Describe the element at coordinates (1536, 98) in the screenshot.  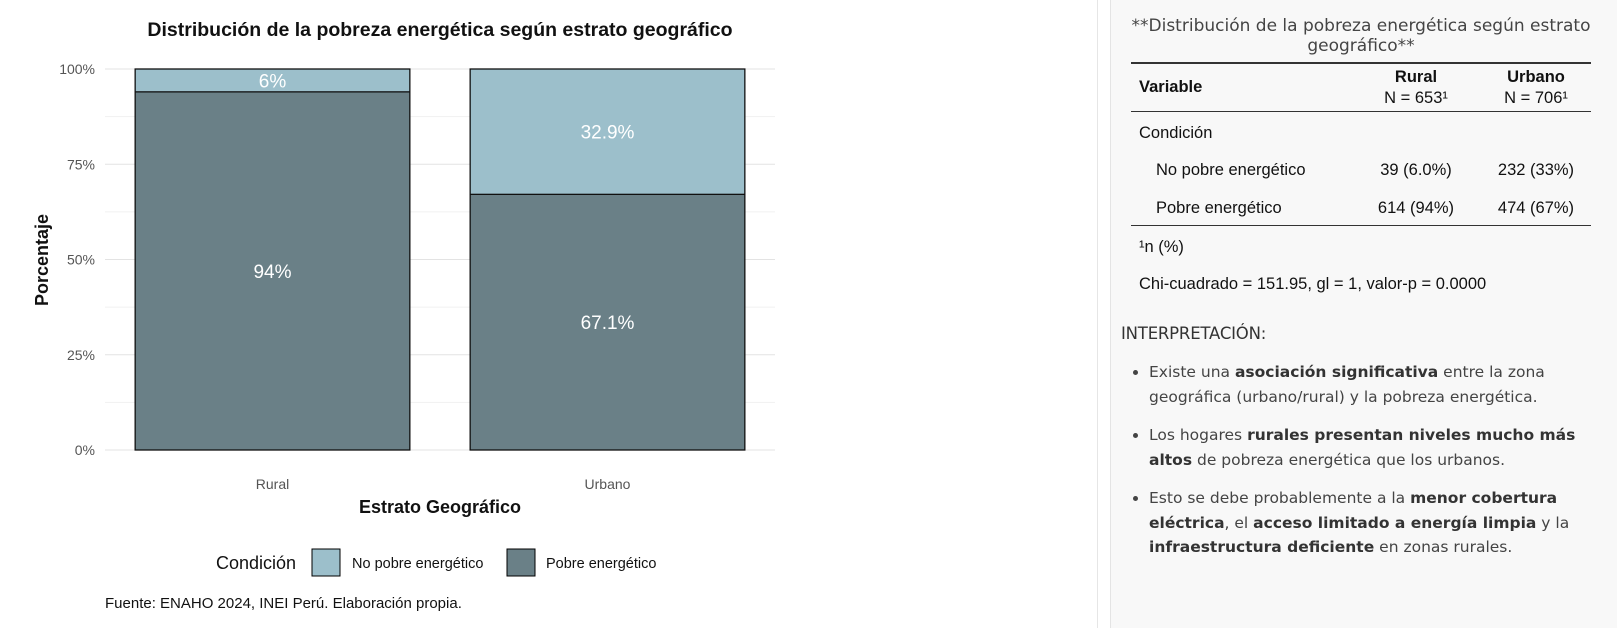
I see `table-header-urbano-n: N = 706¹` at that location.